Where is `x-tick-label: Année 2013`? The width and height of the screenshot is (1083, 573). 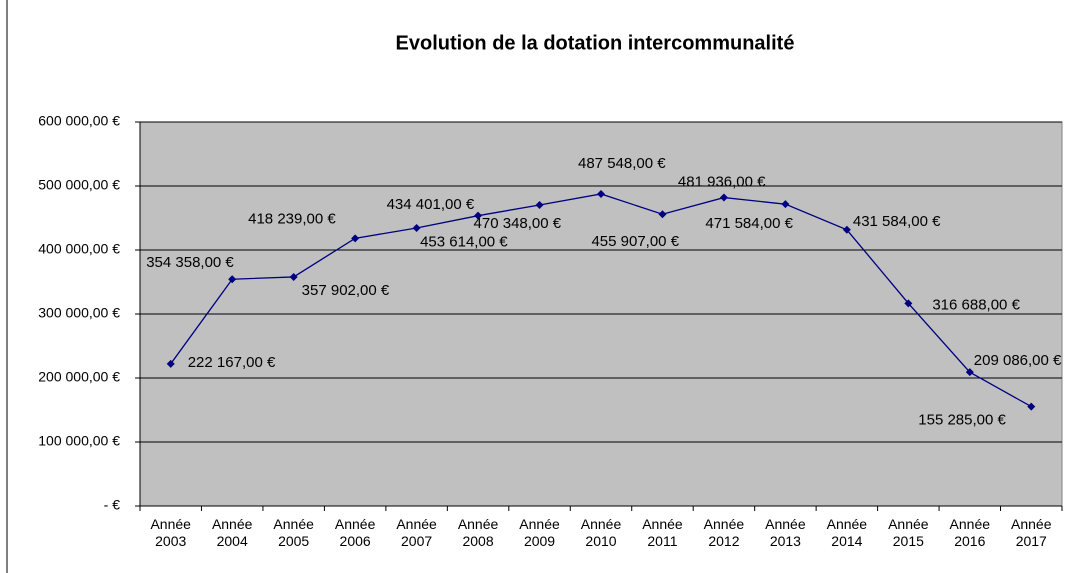 x-tick-label: Année 2013 is located at coordinates (785, 532).